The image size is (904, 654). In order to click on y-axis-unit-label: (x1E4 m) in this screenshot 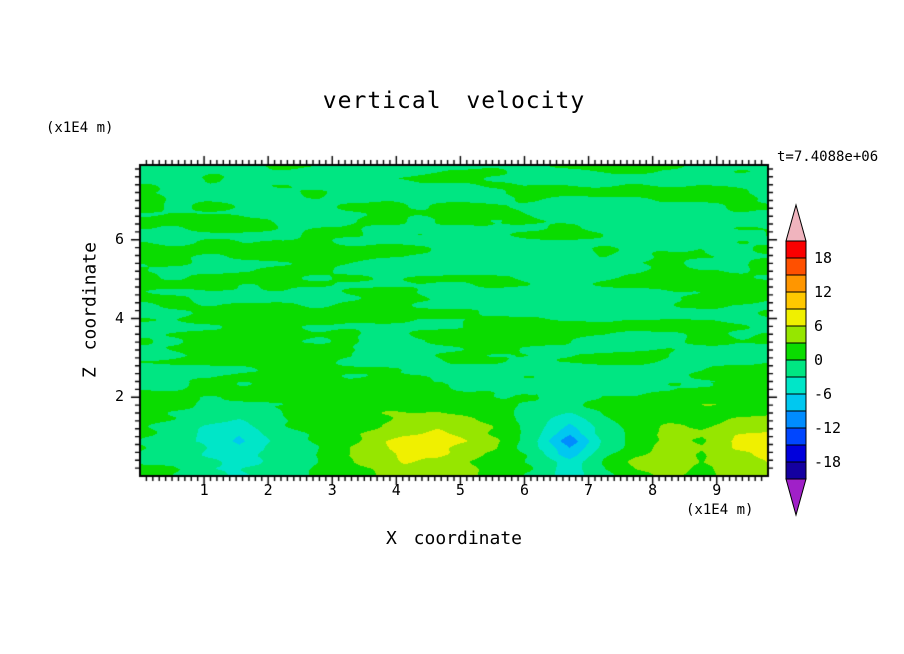, I will do `click(80, 128)`.